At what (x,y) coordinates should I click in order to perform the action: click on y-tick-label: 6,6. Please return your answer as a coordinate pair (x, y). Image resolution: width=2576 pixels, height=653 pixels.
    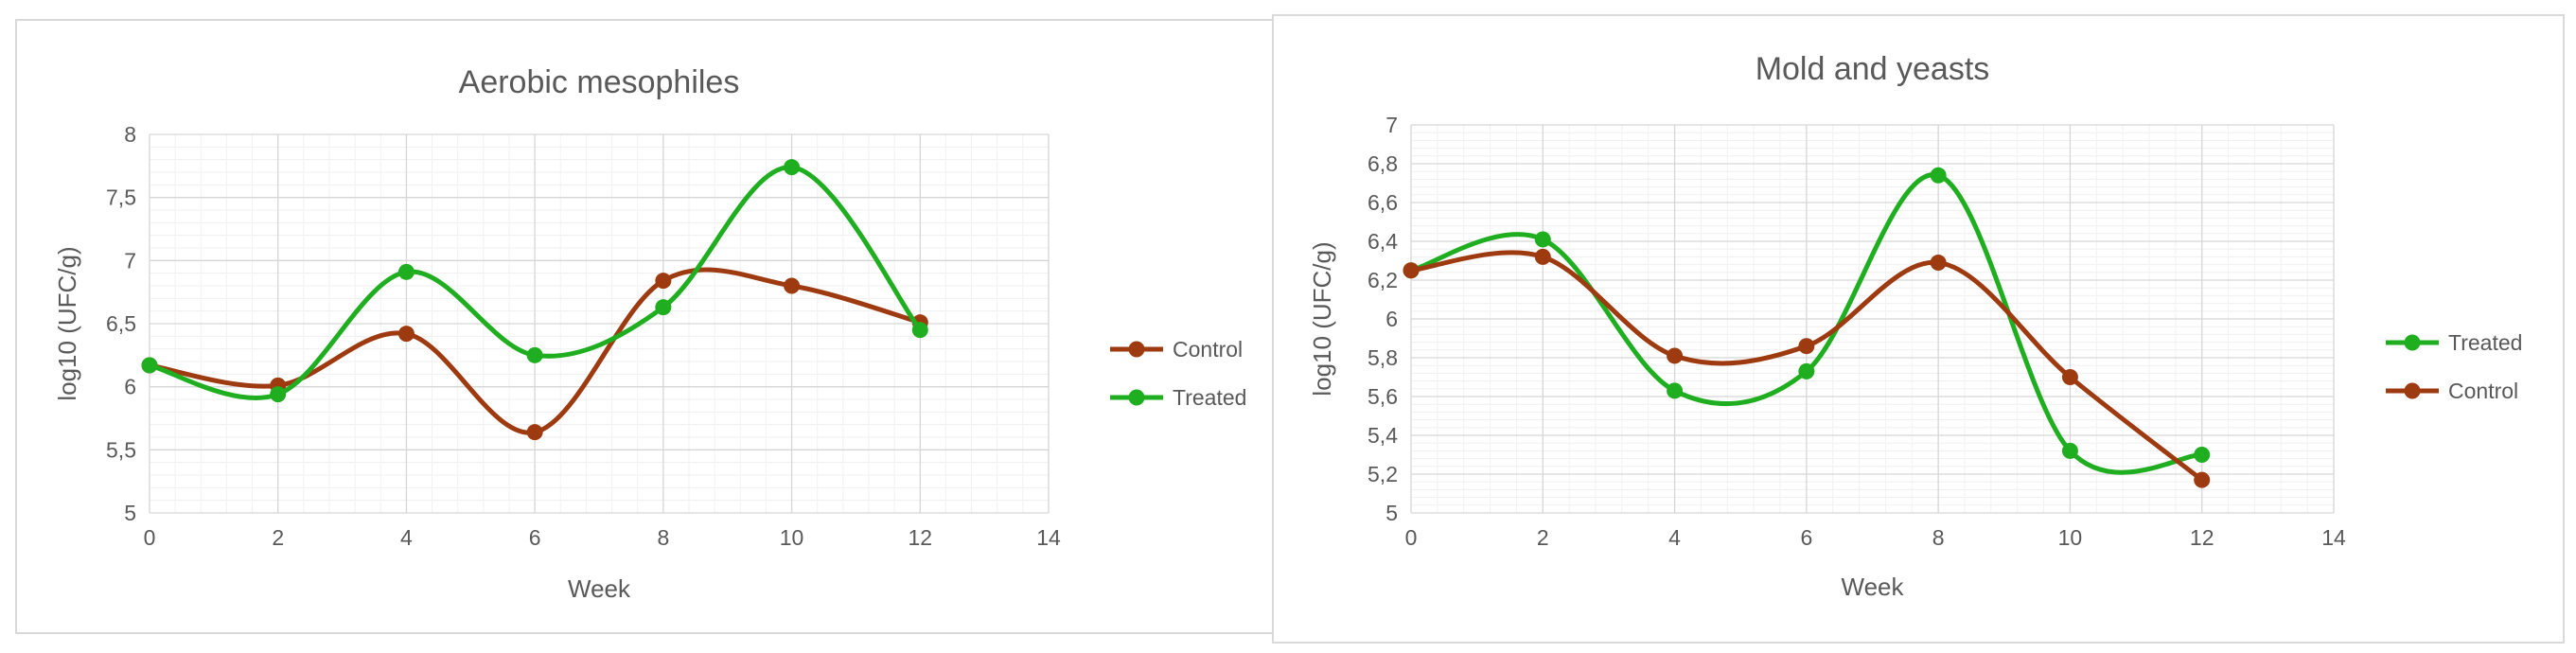
    Looking at the image, I should click on (1382, 202).